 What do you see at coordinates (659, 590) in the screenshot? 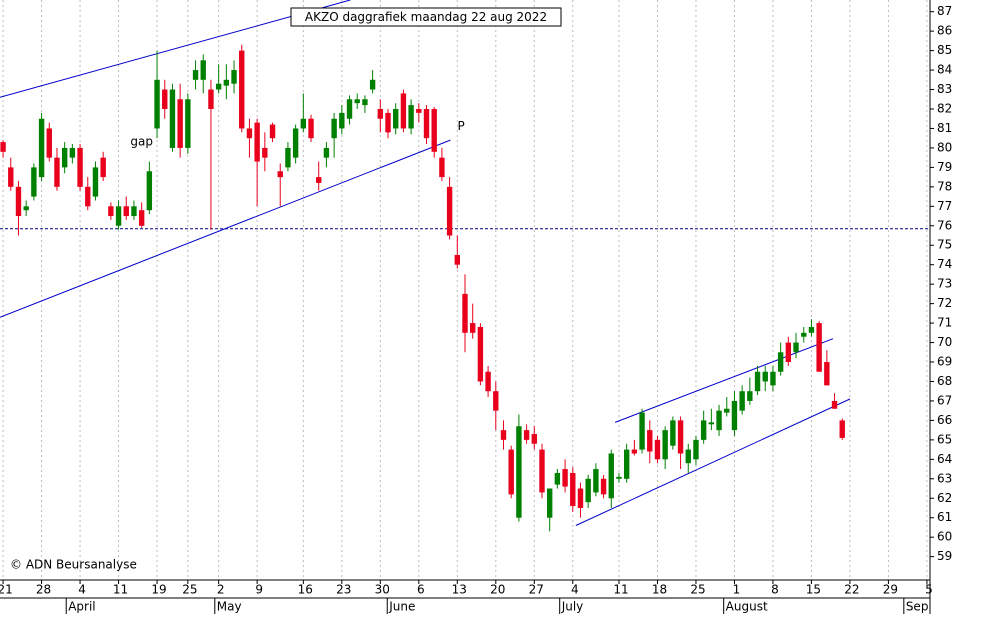
I see `x-tick-label: 18` at bounding box center [659, 590].